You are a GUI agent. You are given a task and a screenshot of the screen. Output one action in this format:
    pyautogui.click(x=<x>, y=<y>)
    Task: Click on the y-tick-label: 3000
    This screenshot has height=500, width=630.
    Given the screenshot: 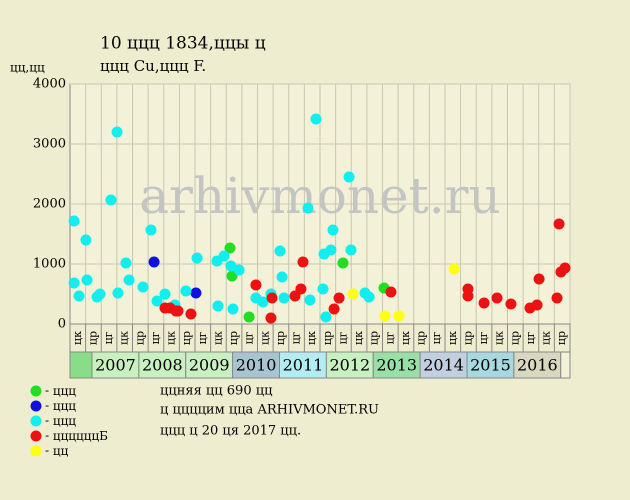 What is the action you would take?
    pyautogui.click(x=49, y=144)
    